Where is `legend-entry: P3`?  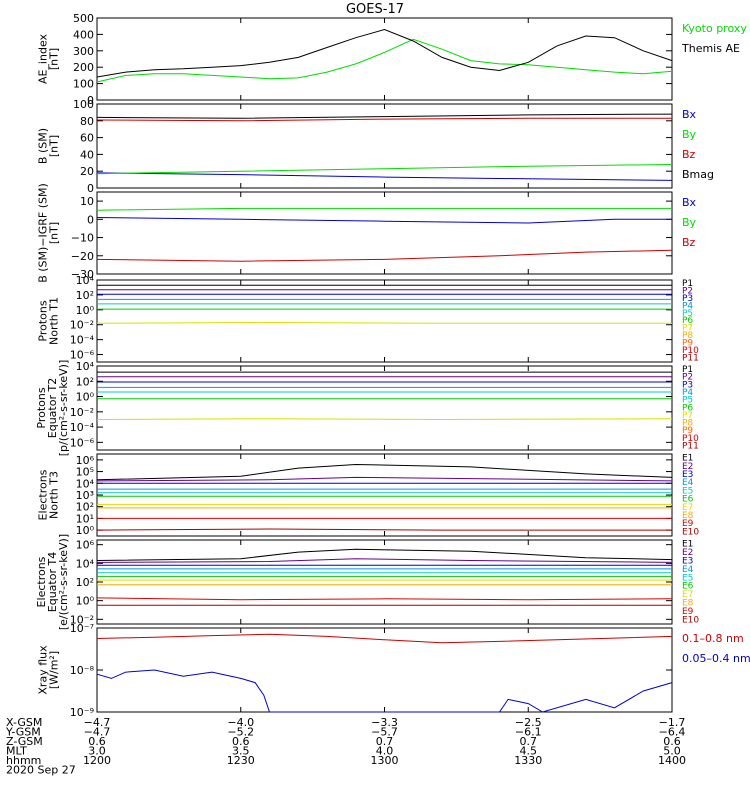 legend-entry: P3 is located at coordinates (687, 299).